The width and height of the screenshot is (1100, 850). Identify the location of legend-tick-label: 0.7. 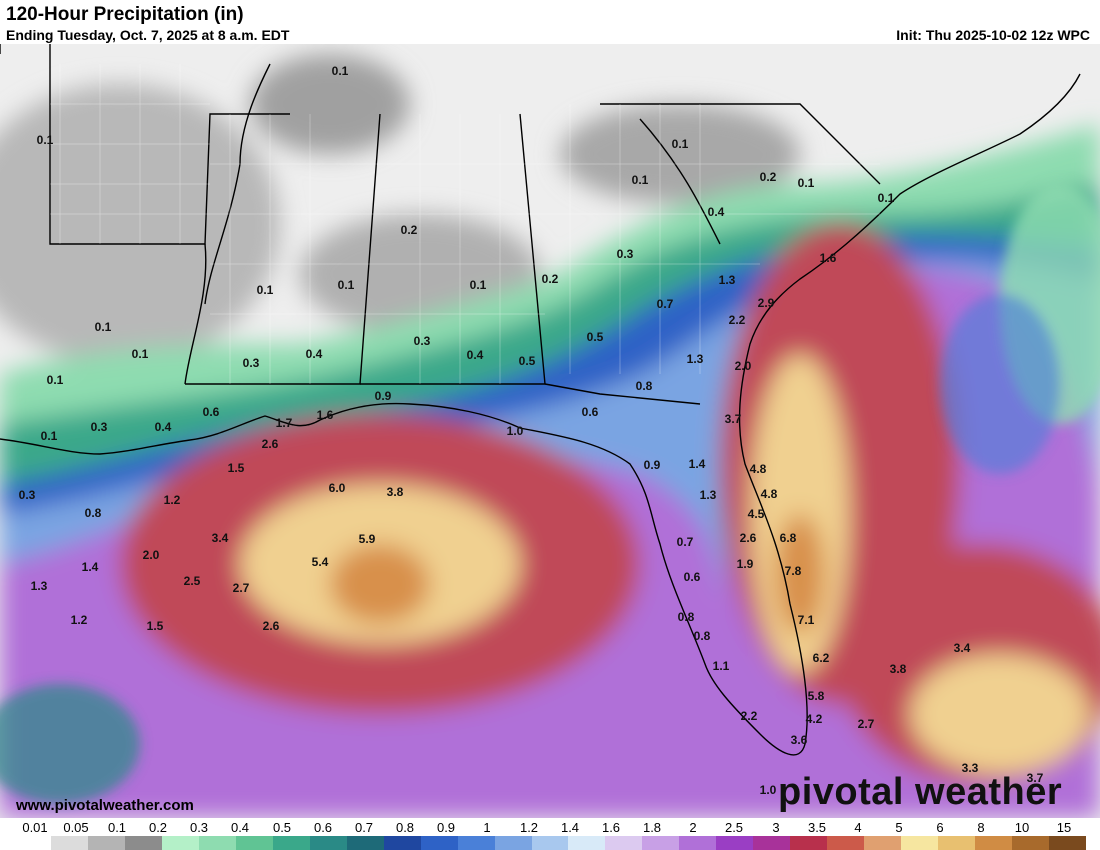
(364, 827).